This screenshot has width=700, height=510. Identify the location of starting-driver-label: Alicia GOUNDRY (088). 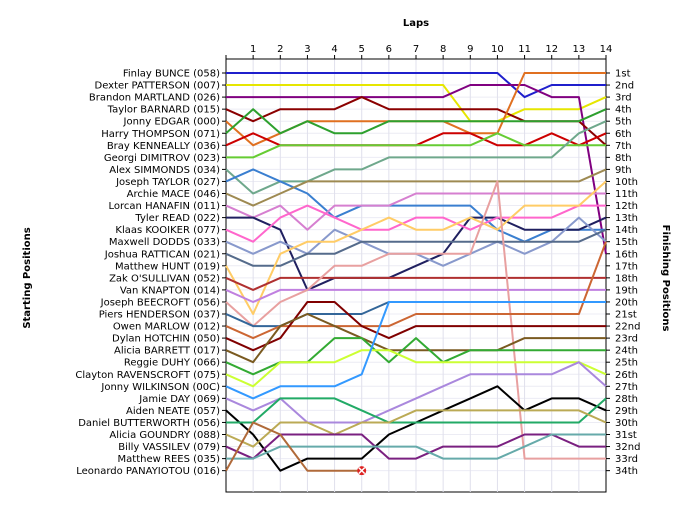
(164, 435).